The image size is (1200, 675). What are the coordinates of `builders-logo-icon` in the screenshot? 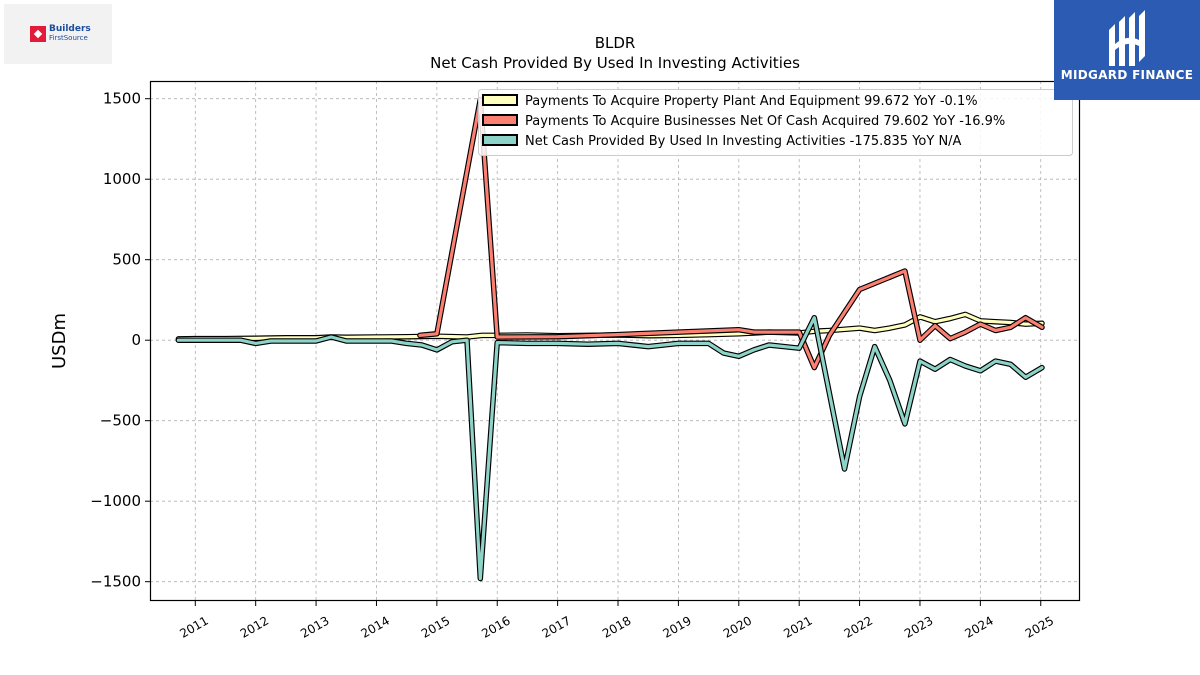 It's located at (38, 34).